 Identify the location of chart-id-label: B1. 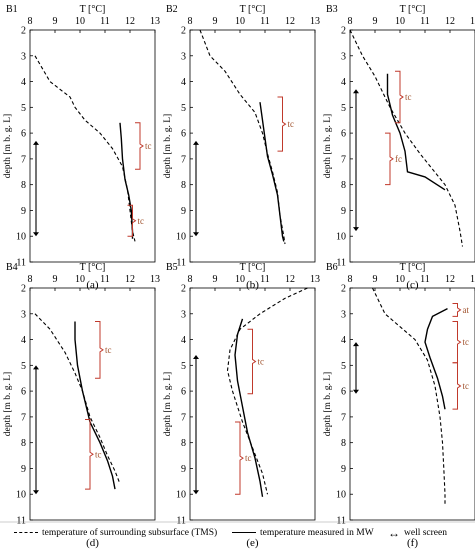
(12, 9).